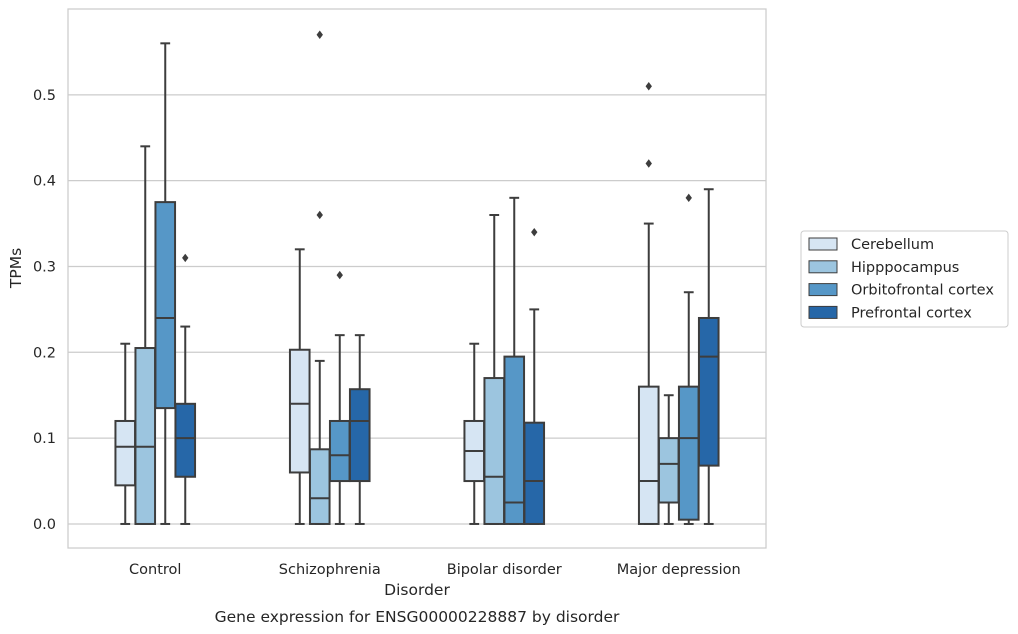 The height and width of the screenshot is (634, 1018). I want to click on x-tick-label: Major depression, so click(679, 570).